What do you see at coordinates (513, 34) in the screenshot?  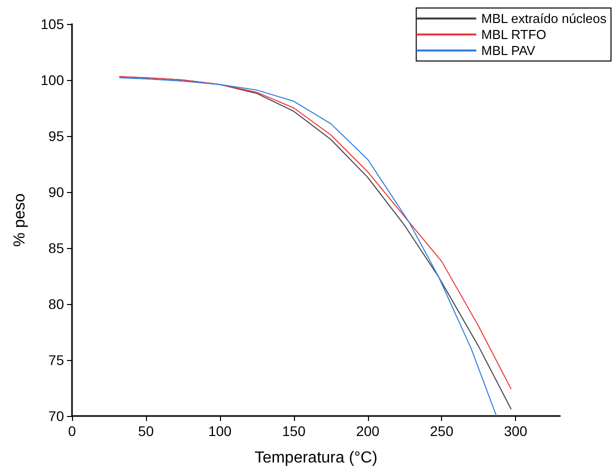 I see `legend-label: MBL RTFO` at bounding box center [513, 34].